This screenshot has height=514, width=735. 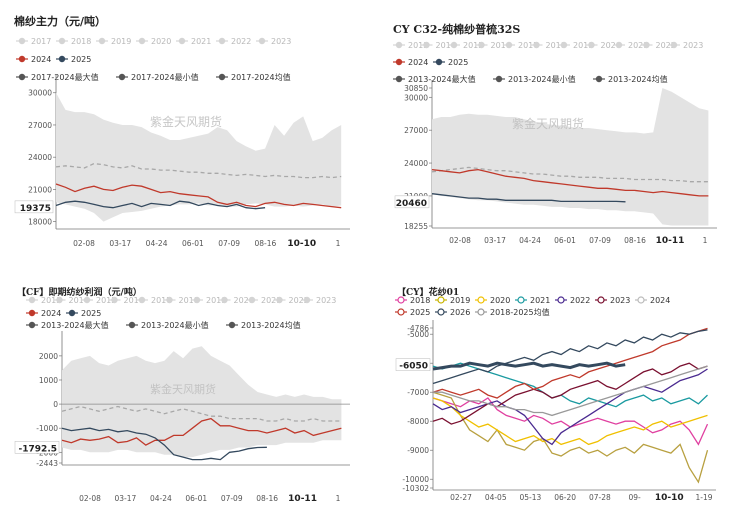 I want to click on series-line-2018, so click(x=570, y=421).